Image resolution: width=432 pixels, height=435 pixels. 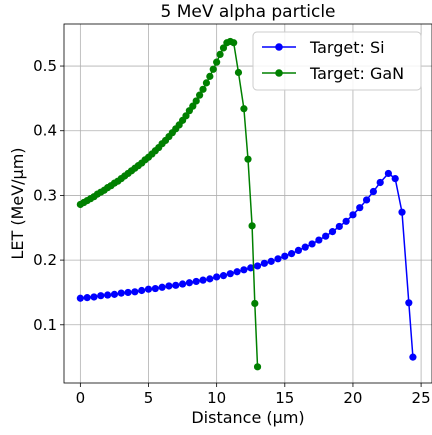 I want to click on y-tick-label: 0.5, so click(x=45, y=66).